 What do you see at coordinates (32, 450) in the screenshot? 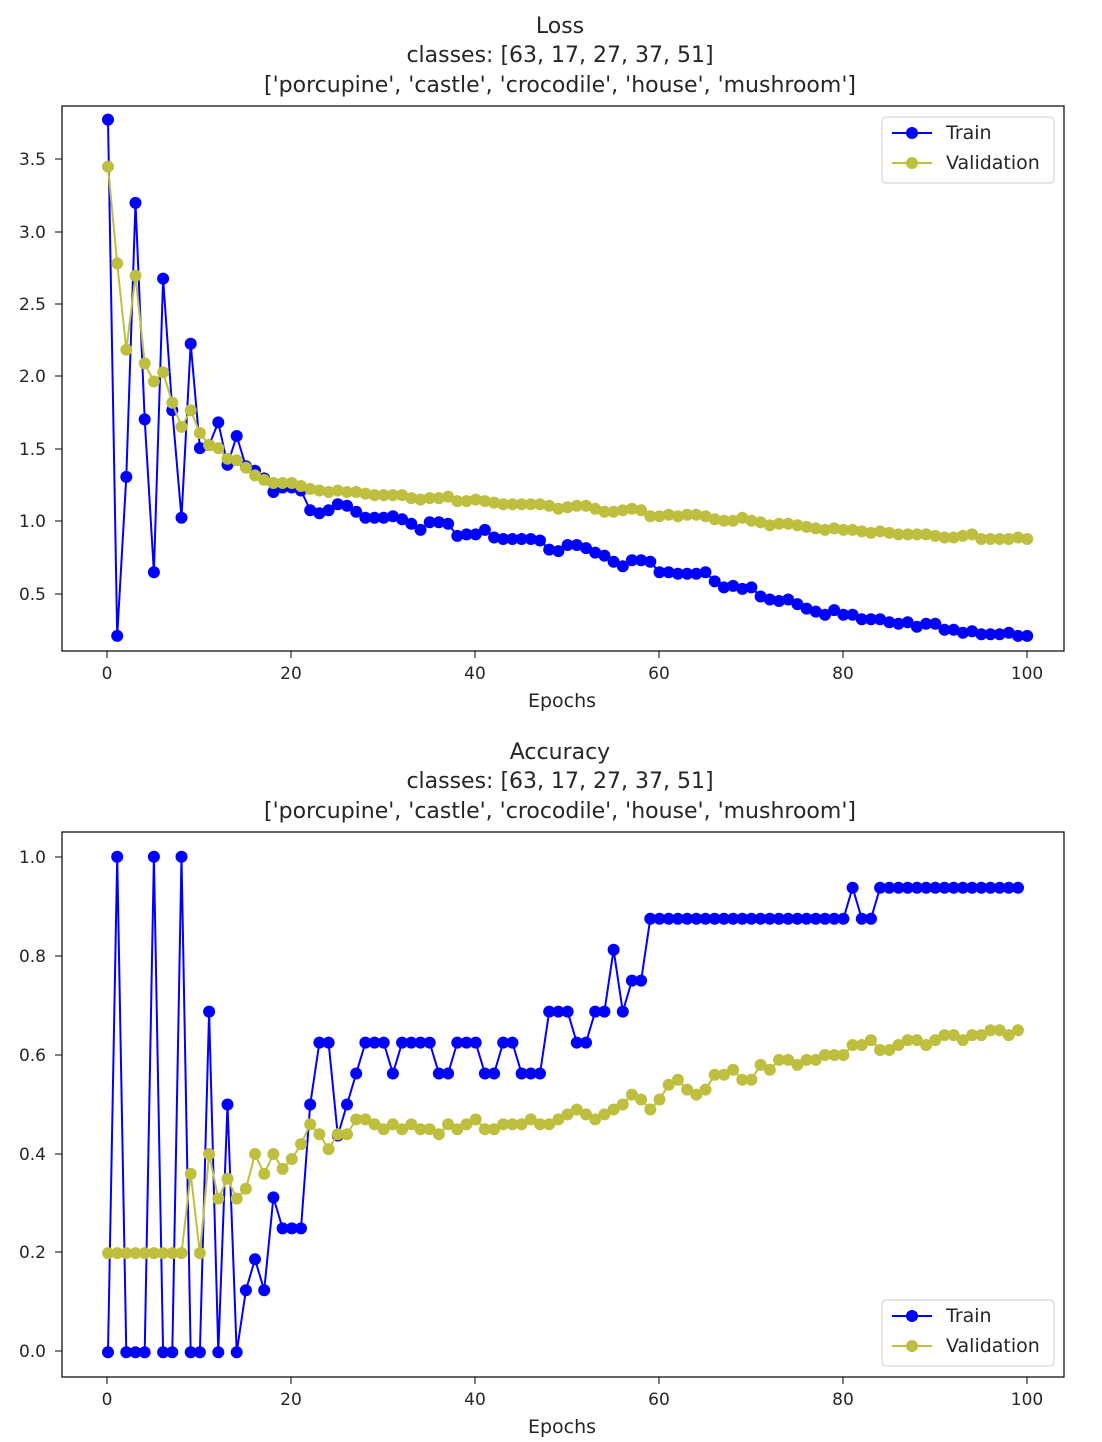
I see `loss-ytick-label: 1.5` at bounding box center [32, 450].